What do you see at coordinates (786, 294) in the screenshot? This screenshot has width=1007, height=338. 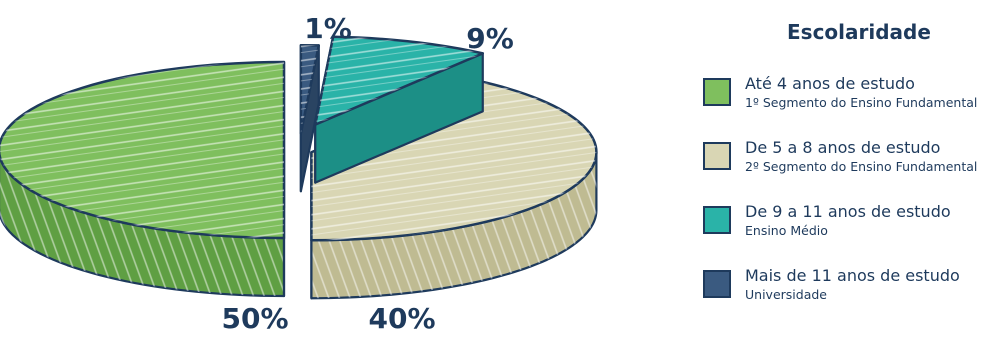 I see `legend-sublabel: Universidade` at bounding box center [786, 294].